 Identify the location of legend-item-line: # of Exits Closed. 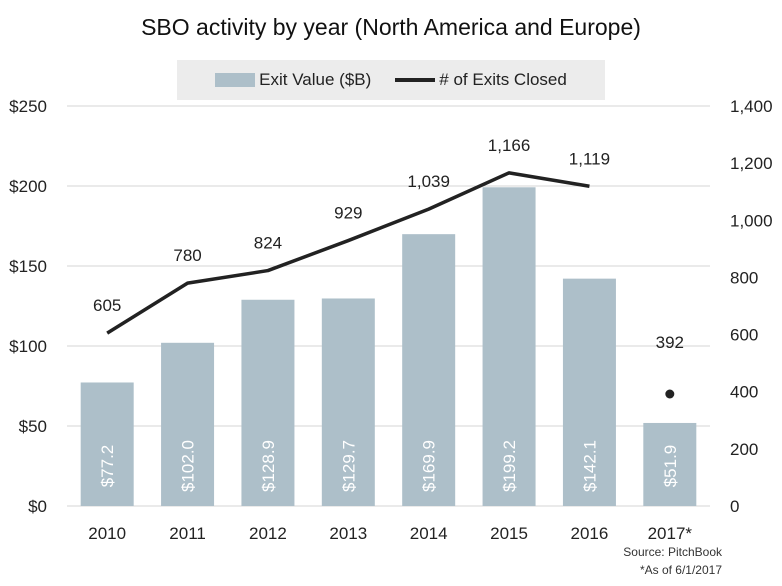
(481, 80).